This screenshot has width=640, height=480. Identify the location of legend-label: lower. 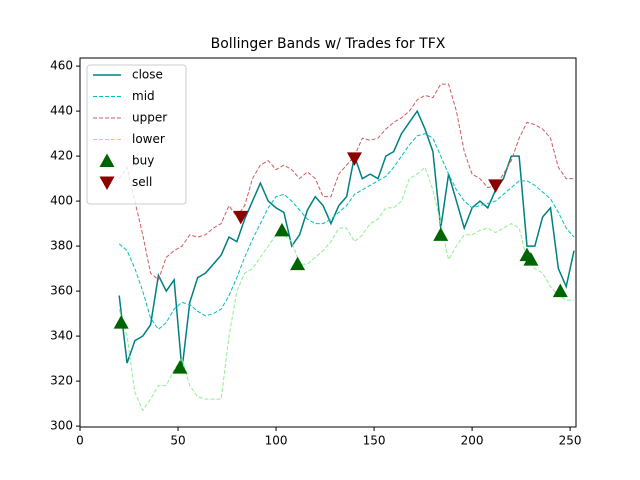
(148, 139).